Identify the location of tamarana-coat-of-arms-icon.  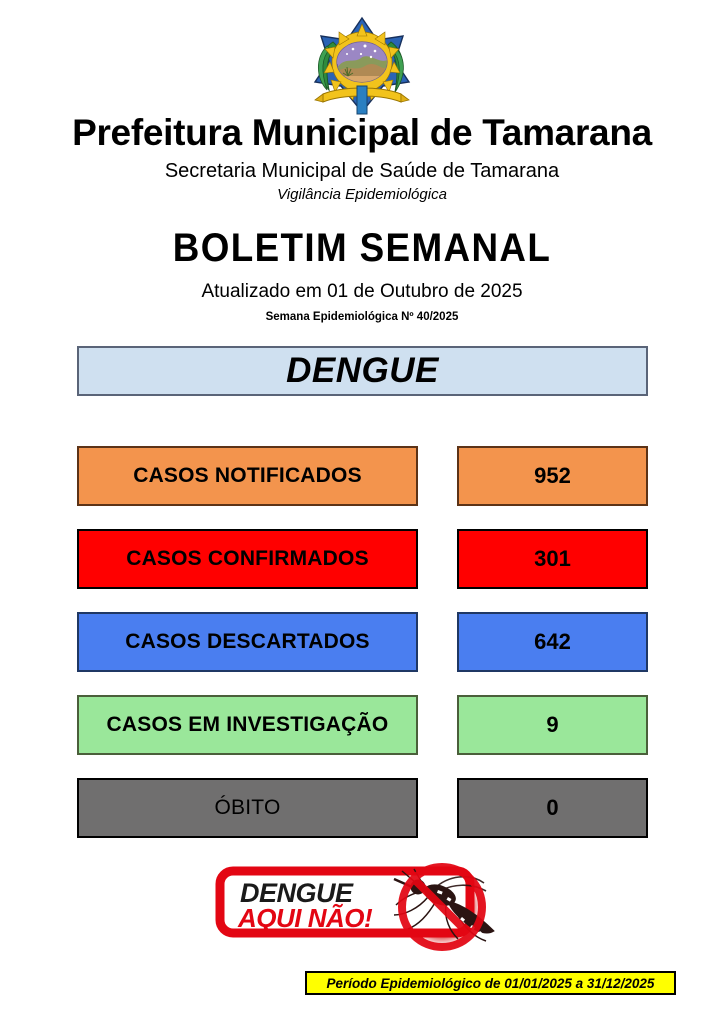
(362, 66).